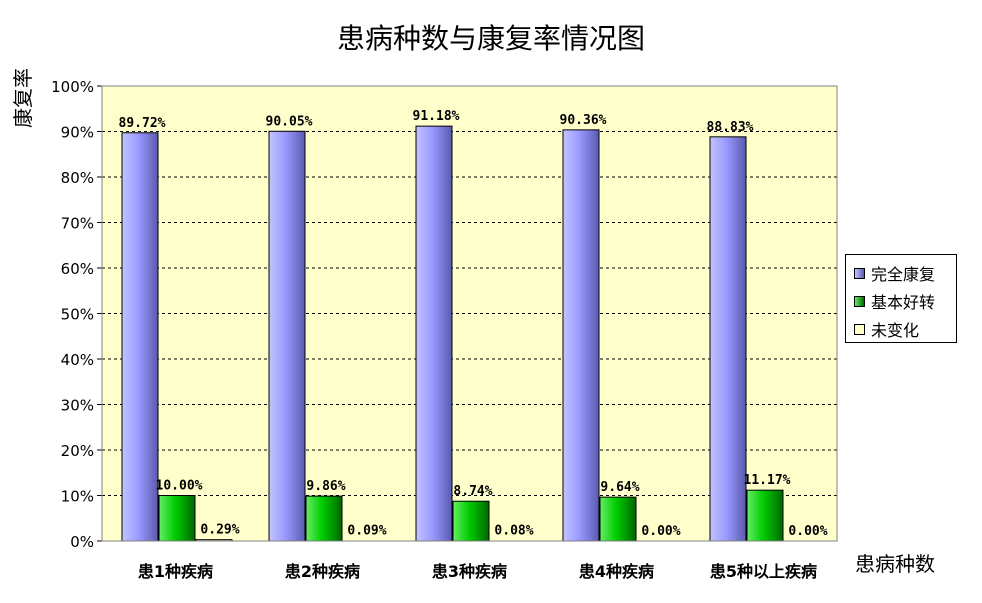 Image resolution: width=982 pixels, height=603 pixels. I want to click on legend-label-full-recovery: 完全康复, so click(903, 274).